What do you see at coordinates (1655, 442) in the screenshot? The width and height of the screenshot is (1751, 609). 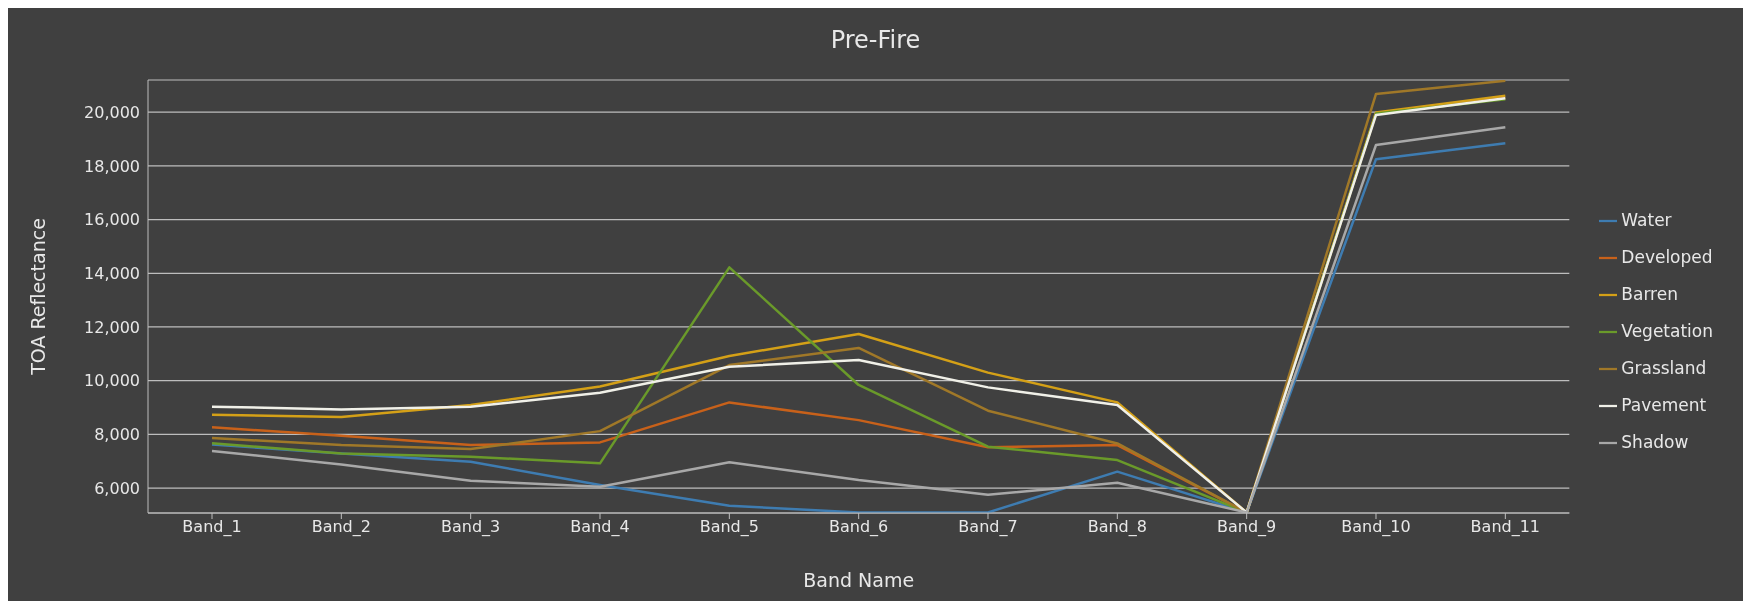 I see `legend-label: Shadow` at bounding box center [1655, 442].